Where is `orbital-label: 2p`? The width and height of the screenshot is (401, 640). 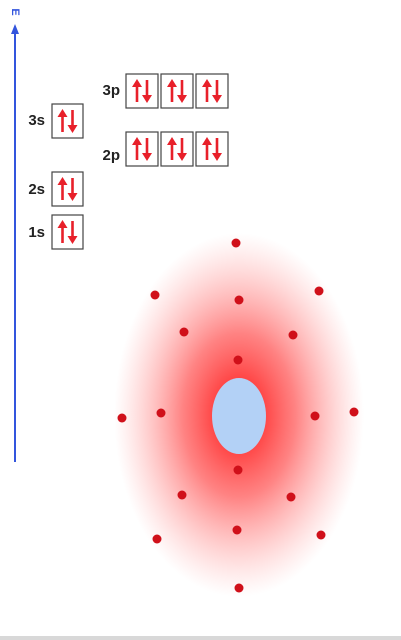
orbital-label: 2p is located at coordinates (111, 155).